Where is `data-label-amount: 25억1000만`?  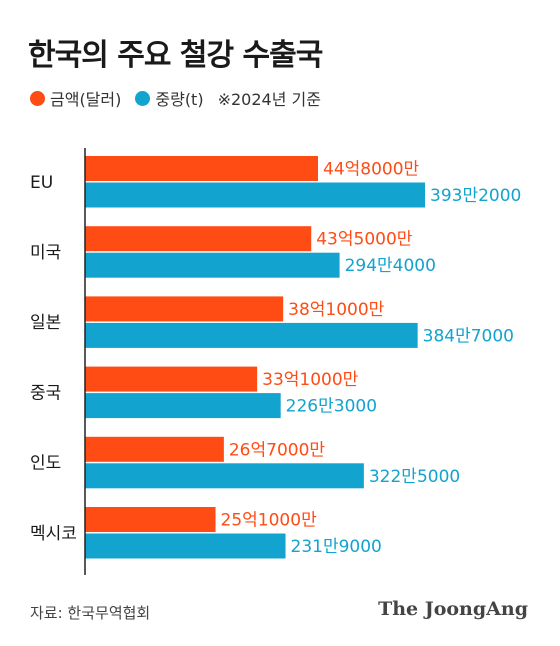
data-label-amount: 25억1000만 is located at coordinates (269, 521).